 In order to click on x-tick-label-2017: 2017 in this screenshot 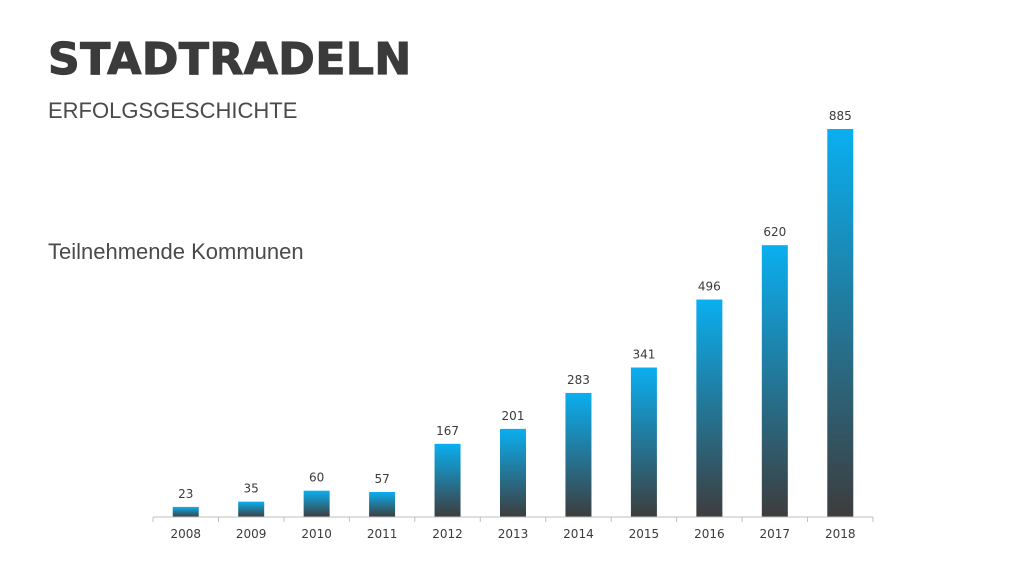, I will do `click(775, 534)`.